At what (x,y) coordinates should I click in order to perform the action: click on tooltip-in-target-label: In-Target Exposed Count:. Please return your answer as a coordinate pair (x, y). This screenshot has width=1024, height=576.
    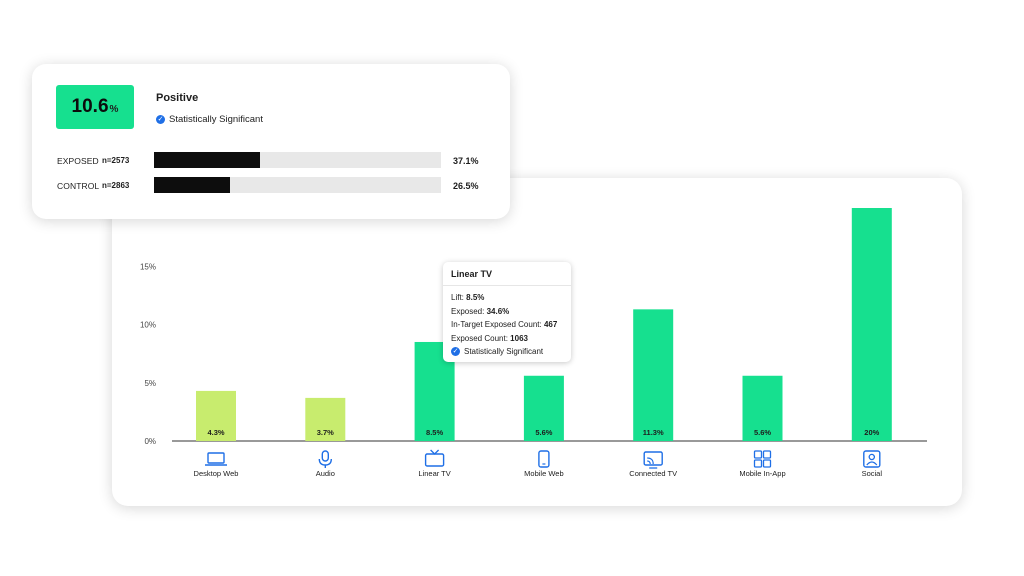
    Looking at the image, I should click on (496, 324).